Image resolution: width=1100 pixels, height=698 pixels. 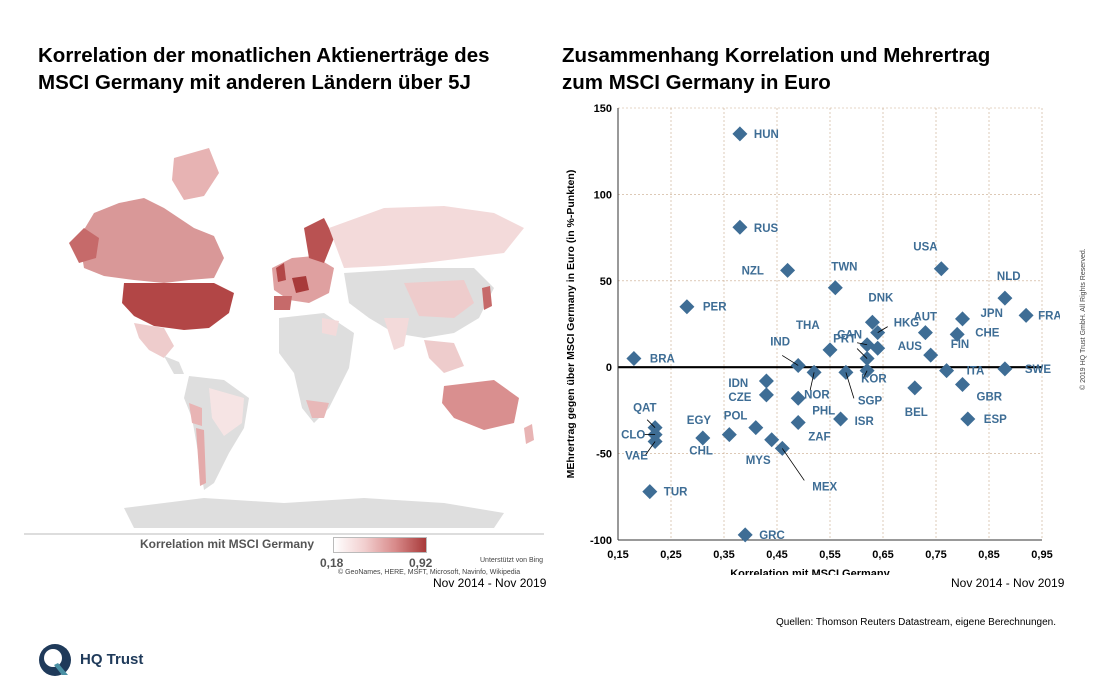 I want to click on data-label-twn: TWN, so click(x=844, y=268).